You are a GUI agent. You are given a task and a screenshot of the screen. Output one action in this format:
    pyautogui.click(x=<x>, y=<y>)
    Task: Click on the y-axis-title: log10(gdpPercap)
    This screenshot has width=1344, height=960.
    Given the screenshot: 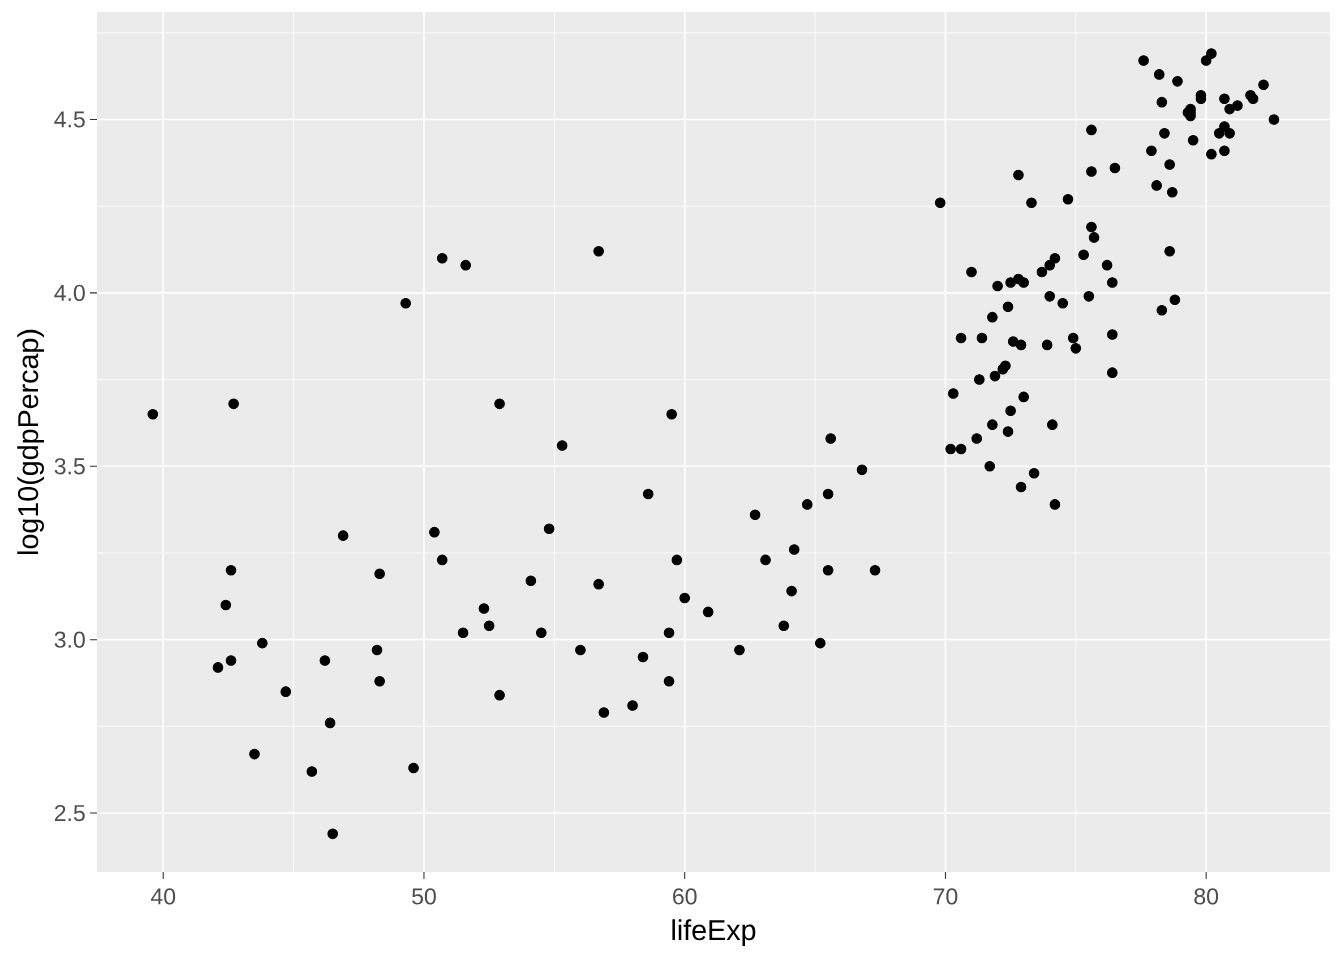 What is the action you would take?
    pyautogui.click(x=30, y=442)
    